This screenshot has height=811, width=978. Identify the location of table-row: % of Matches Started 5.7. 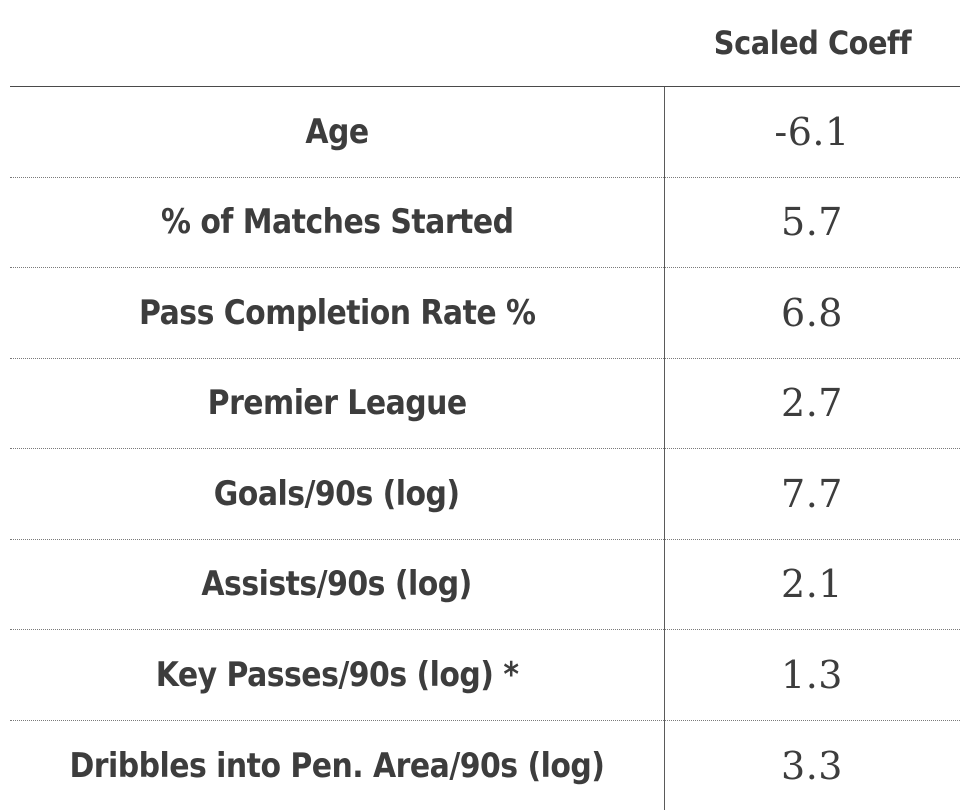
(485, 223).